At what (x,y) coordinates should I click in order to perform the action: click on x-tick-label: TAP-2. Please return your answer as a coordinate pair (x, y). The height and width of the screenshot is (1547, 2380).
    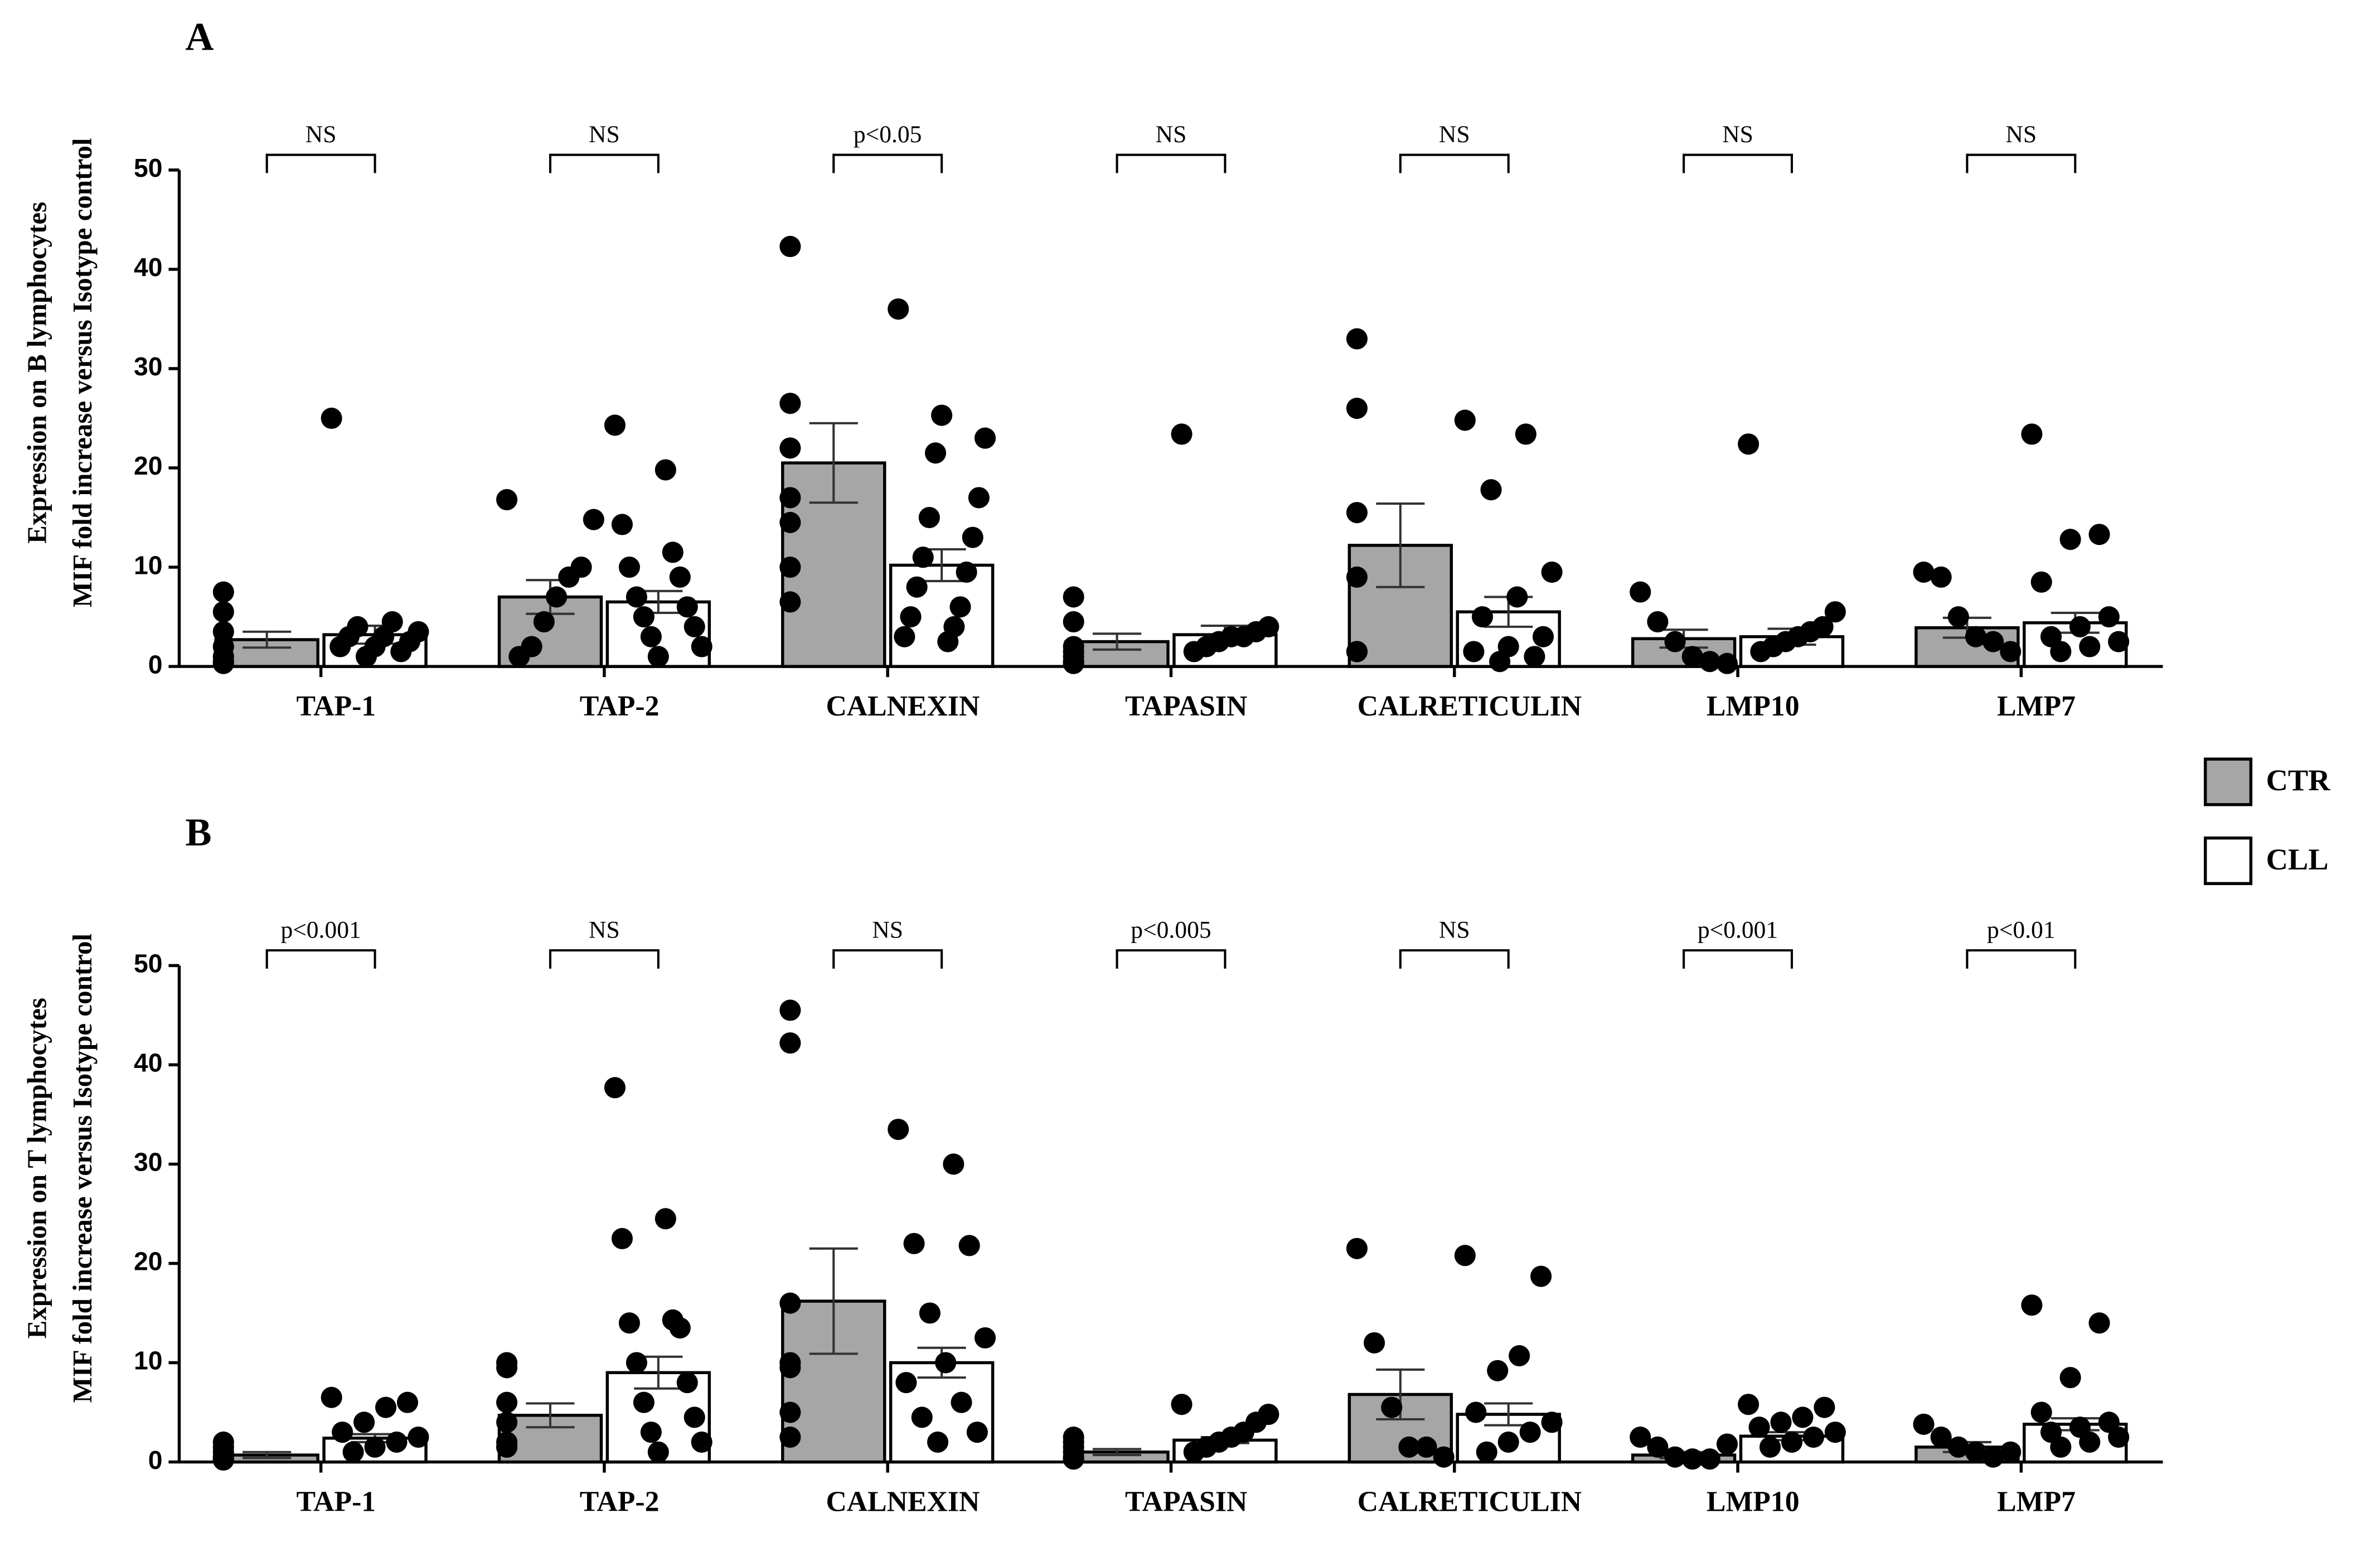
    Looking at the image, I should click on (620, 1502).